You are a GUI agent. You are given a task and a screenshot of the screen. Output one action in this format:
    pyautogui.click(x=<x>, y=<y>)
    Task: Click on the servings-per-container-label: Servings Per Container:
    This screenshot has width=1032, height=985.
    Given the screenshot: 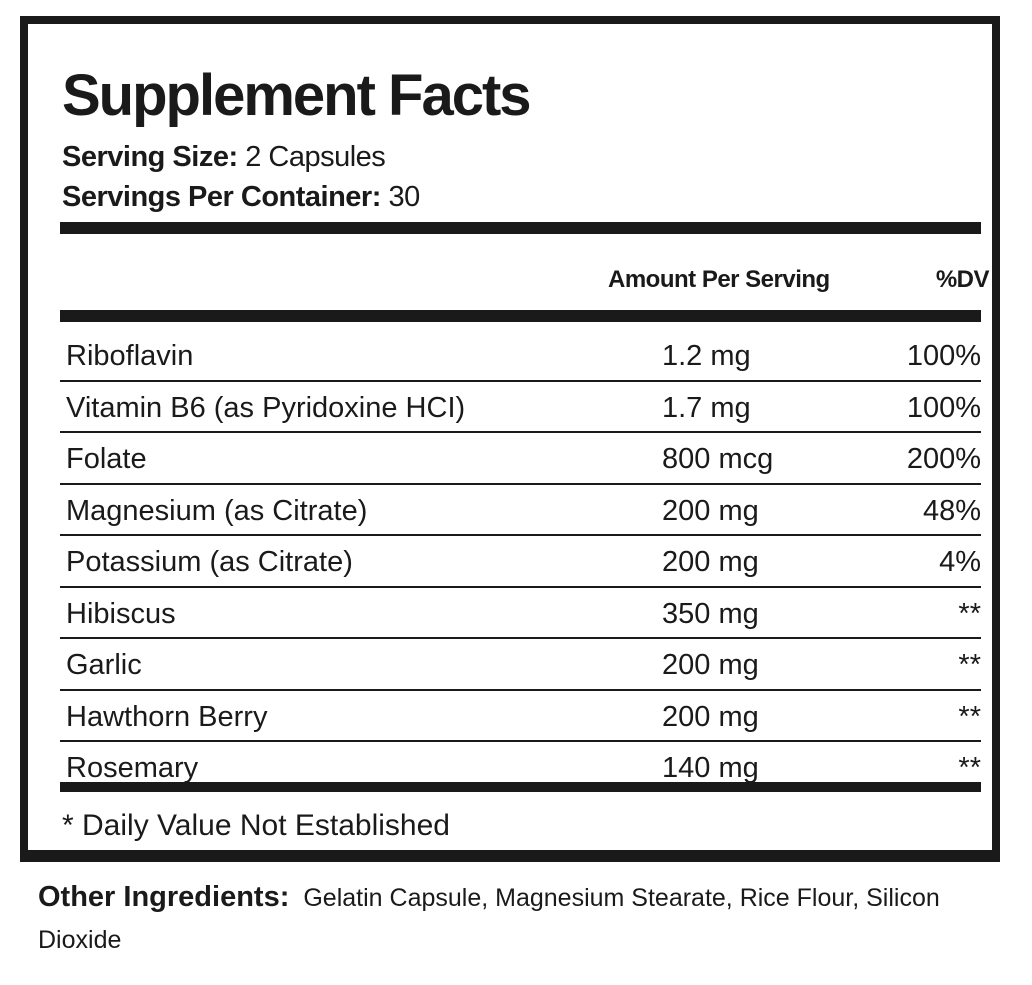 What is the action you would take?
    pyautogui.click(x=221, y=197)
    